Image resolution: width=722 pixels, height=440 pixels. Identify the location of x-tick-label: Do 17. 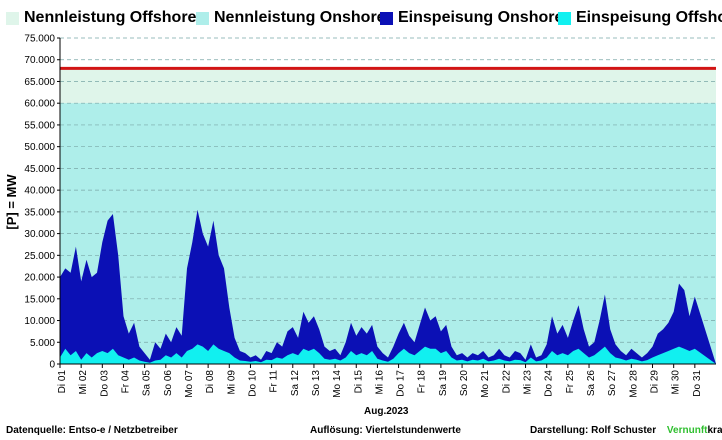
(401, 383).